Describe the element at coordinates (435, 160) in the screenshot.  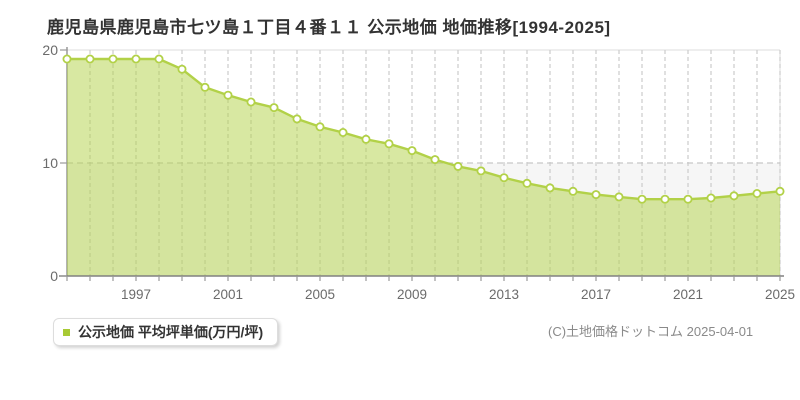
I see `data-point-2010` at that location.